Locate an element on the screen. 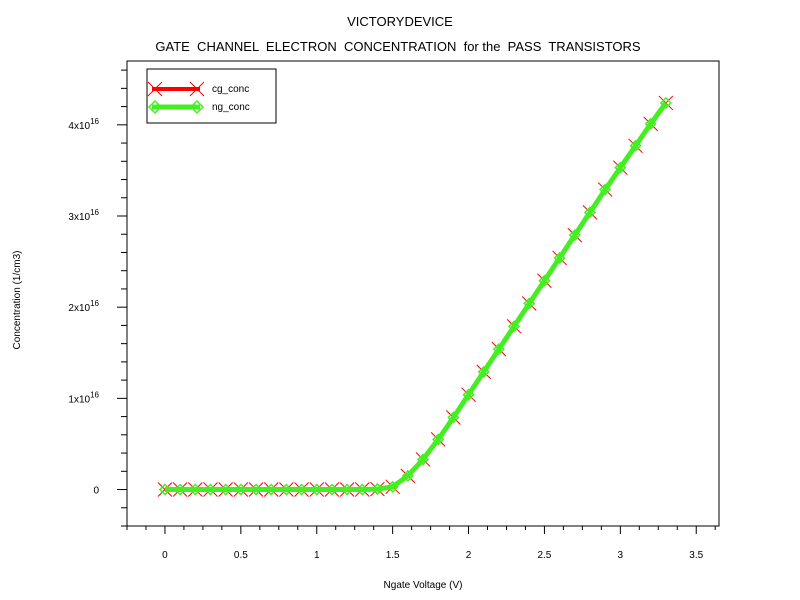 The width and height of the screenshot is (800, 600). x-tick-label: 3 is located at coordinates (621, 555).